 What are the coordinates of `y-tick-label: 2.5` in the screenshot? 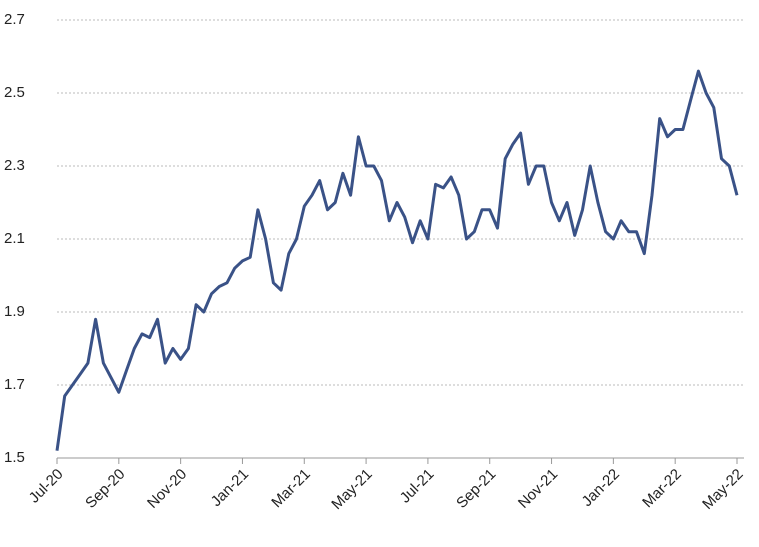 It's located at (14, 92).